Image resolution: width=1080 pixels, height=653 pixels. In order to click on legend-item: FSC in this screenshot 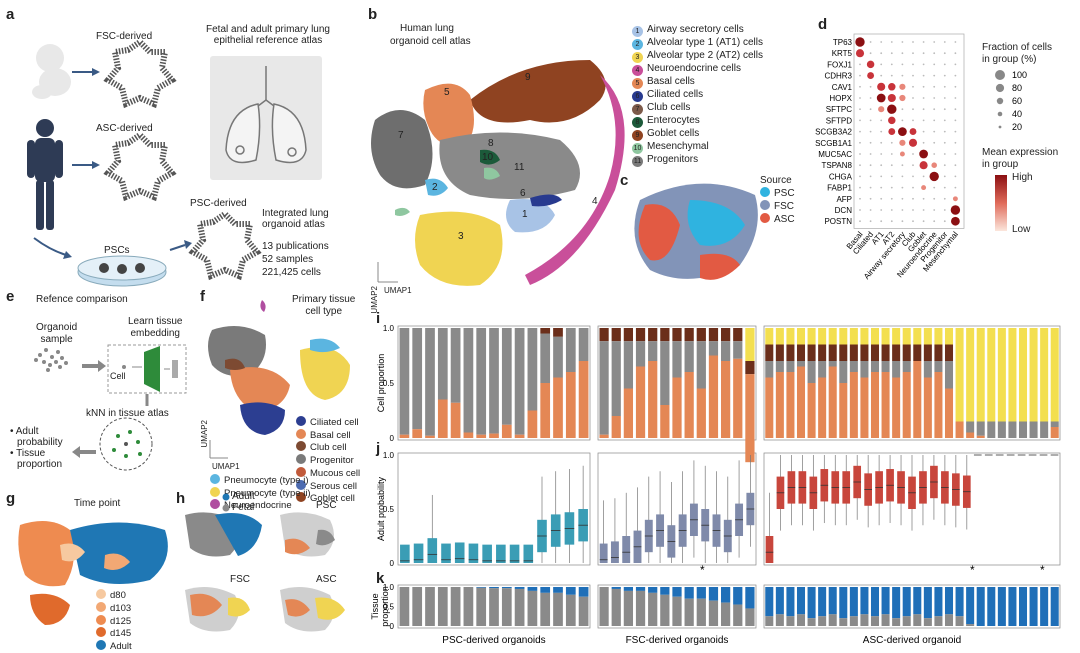, I will do `click(777, 206)`.